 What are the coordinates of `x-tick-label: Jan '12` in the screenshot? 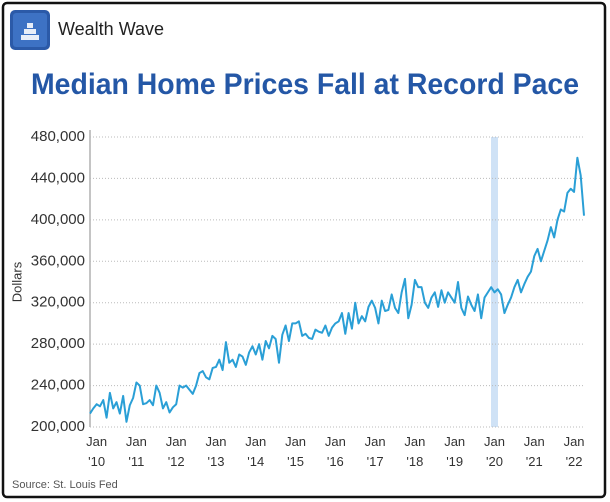 It's located at (176, 451).